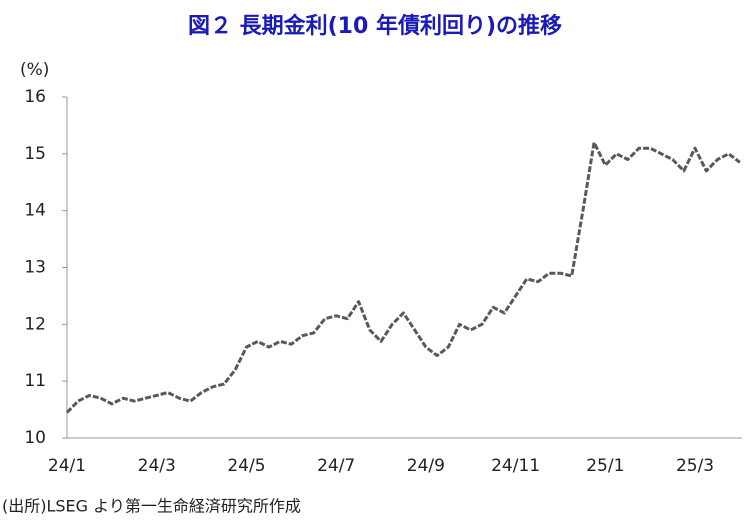 This screenshot has width=750, height=524. Describe the element at coordinates (336, 466) in the screenshot. I see `x-tick-label: 24/7` at that location.